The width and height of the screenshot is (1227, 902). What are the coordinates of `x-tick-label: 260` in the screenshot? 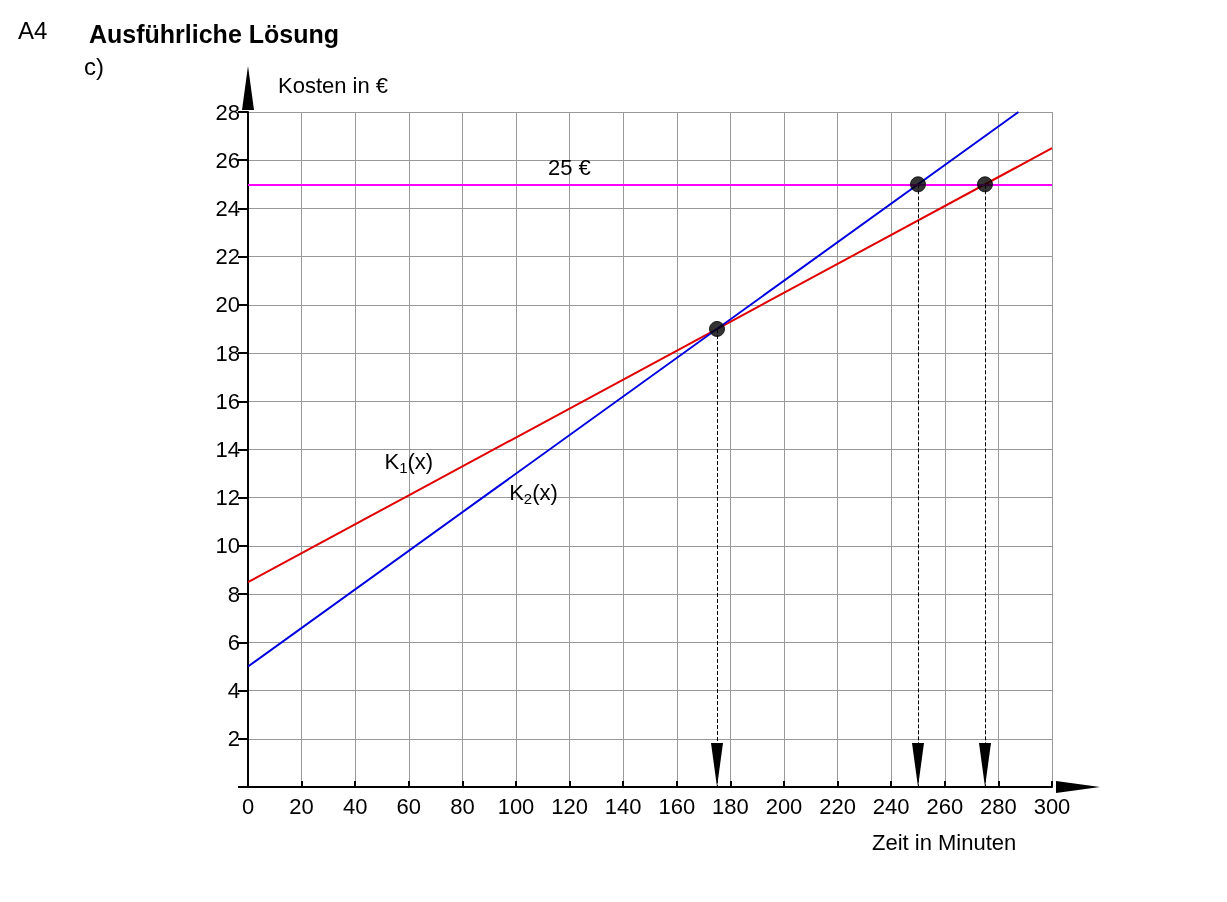 It's located at (945, 806).